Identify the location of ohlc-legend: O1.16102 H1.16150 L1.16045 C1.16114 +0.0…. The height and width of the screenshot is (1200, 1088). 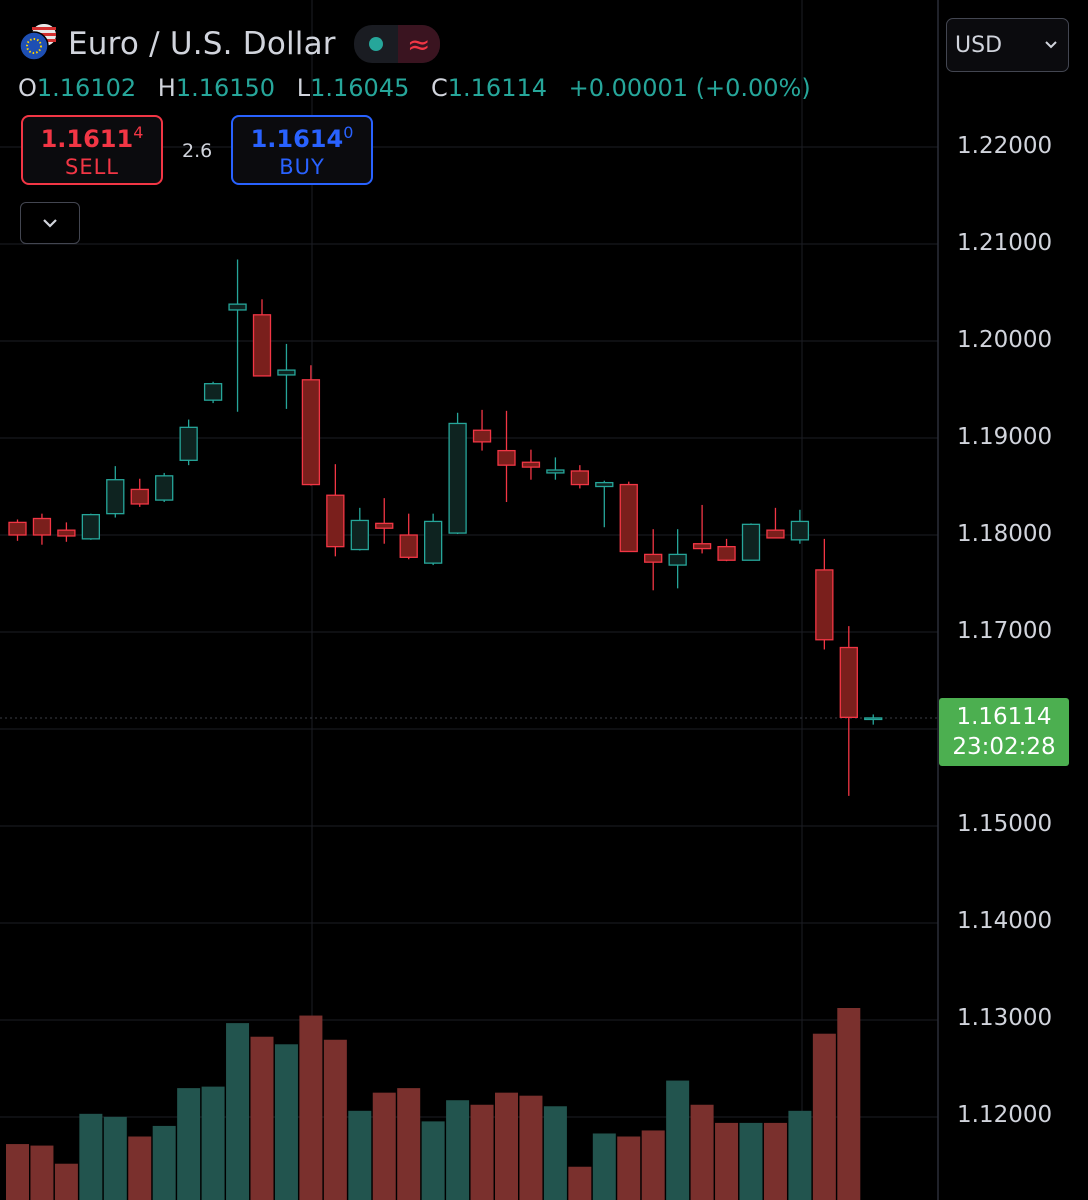
(421, 88).